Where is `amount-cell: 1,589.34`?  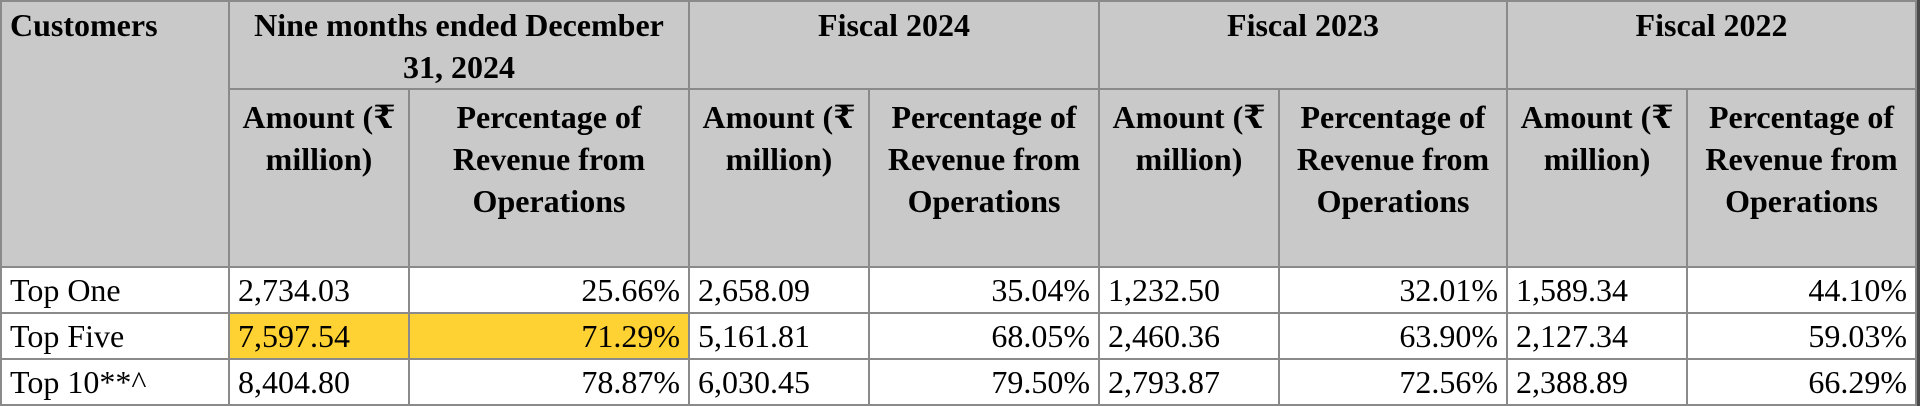
amount-cell: 1,589.34 is located at coordinates (1597, 290).